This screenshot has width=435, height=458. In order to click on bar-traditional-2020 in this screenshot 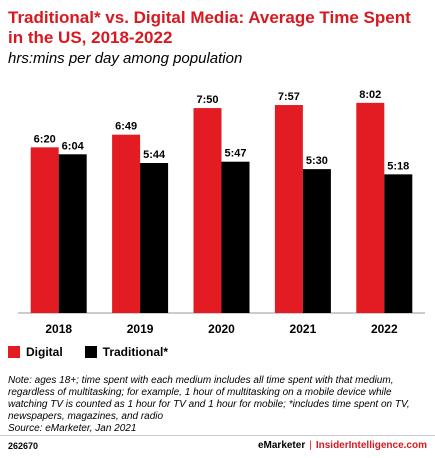, I will do `click(235, 237)`.